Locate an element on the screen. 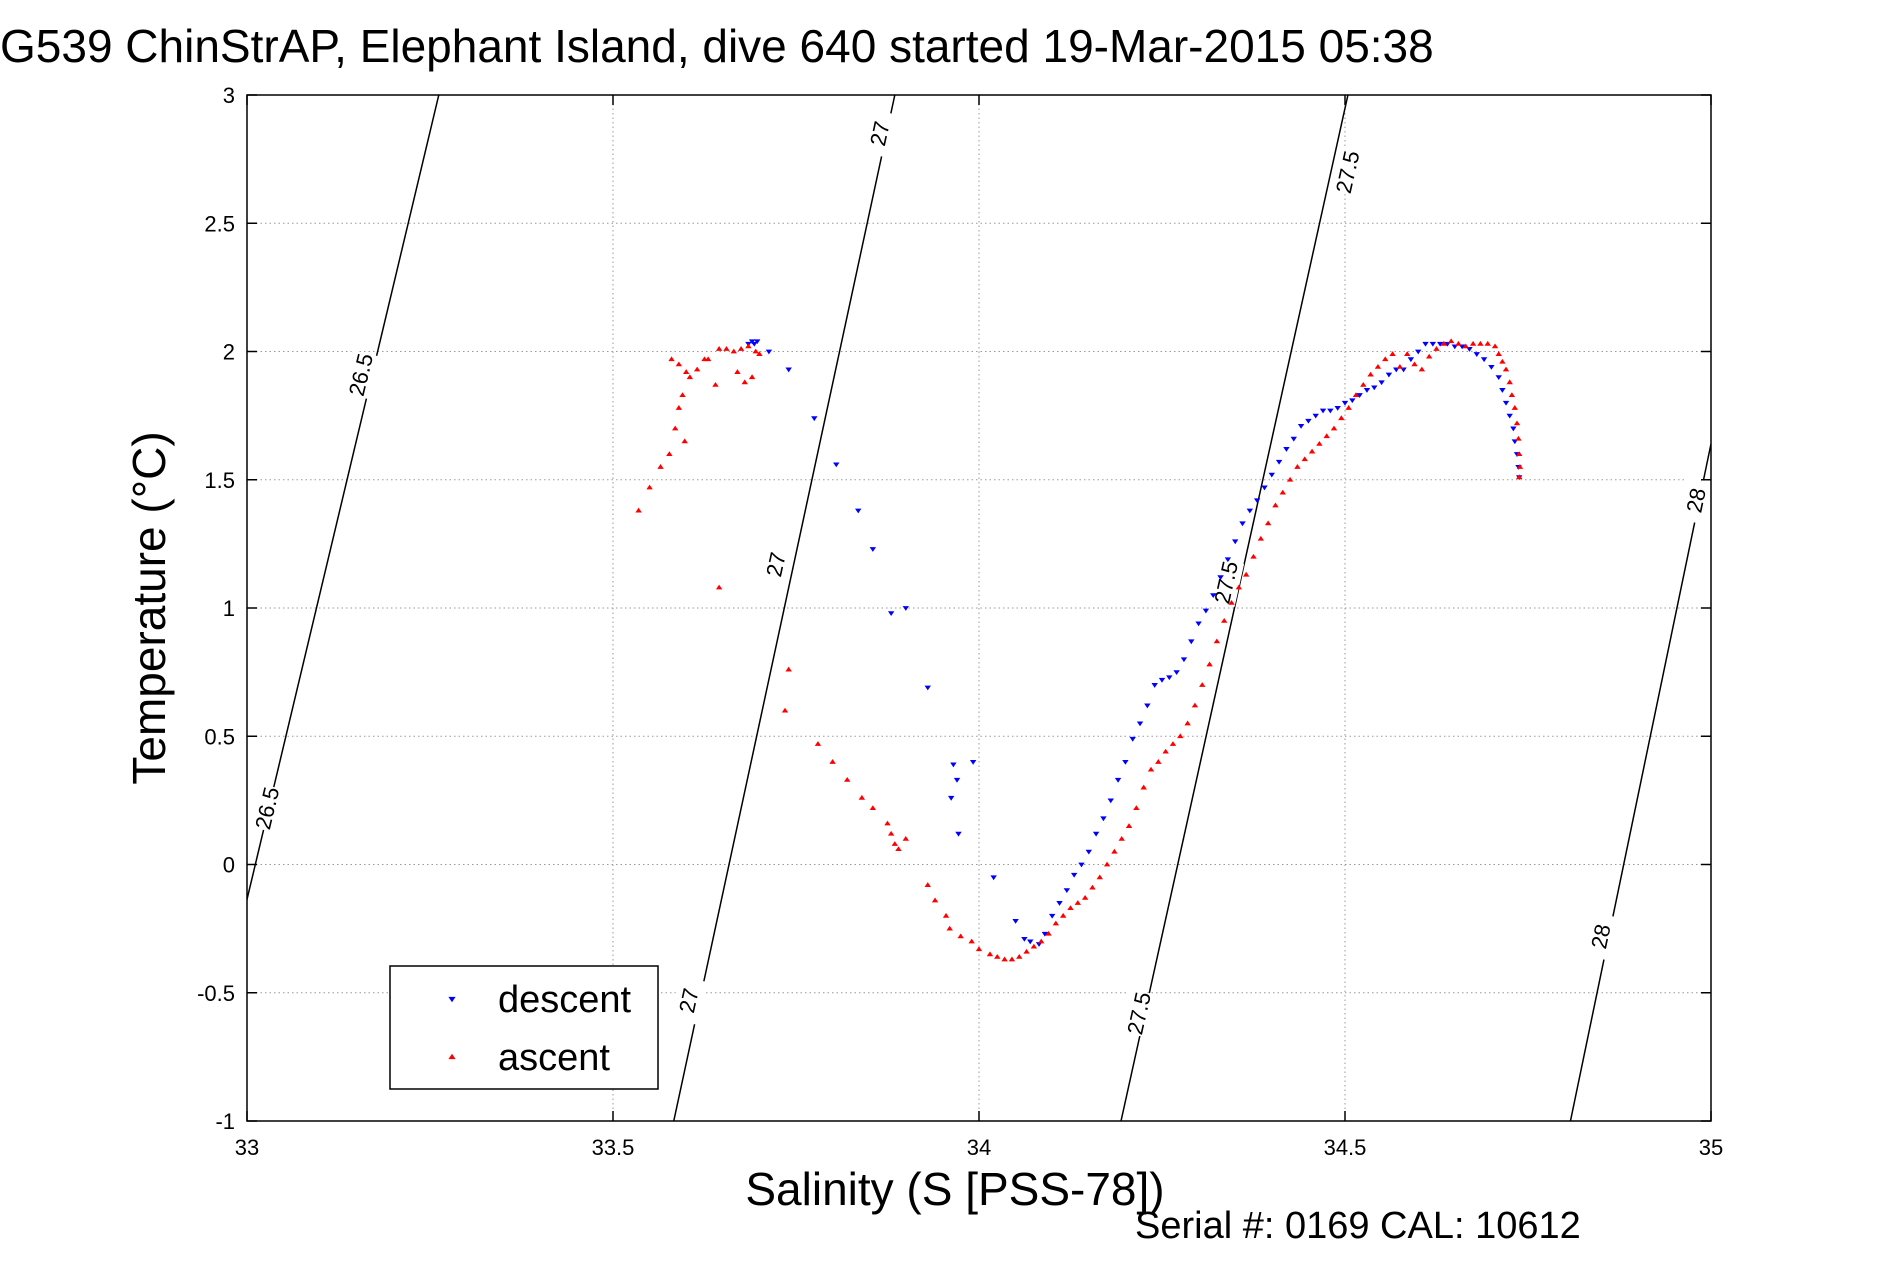 This screenshot has width=1891, height=1262. serial-footer: Serial #: 0169 CAL: 10612 is located at coordinates (1358, 1226).